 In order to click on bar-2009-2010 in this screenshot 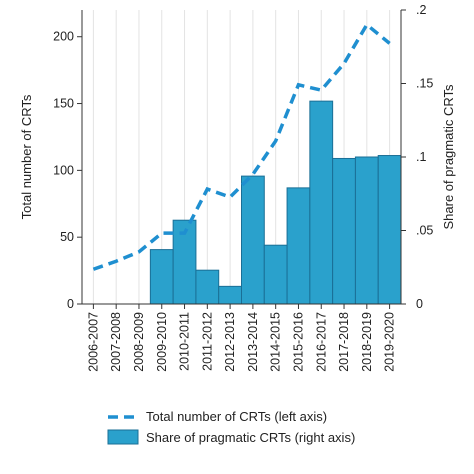, I will do `click(161, 277)`.